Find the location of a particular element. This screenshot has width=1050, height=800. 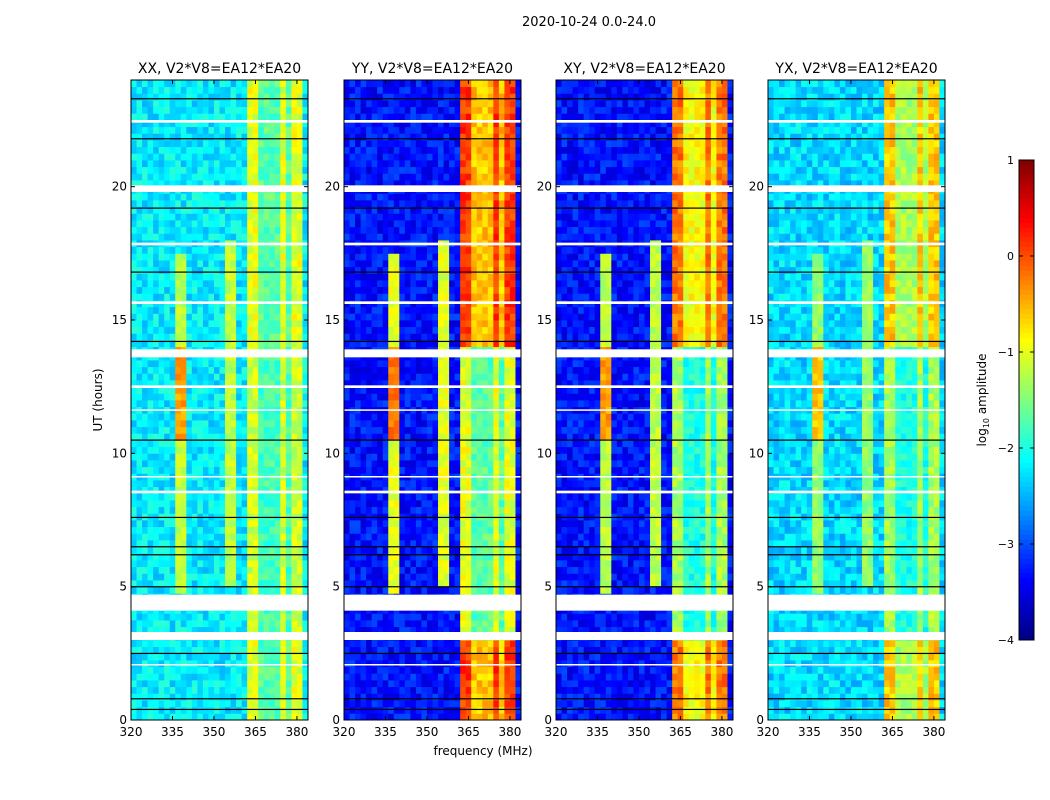

dark-row is located at coordinates (219, 517).